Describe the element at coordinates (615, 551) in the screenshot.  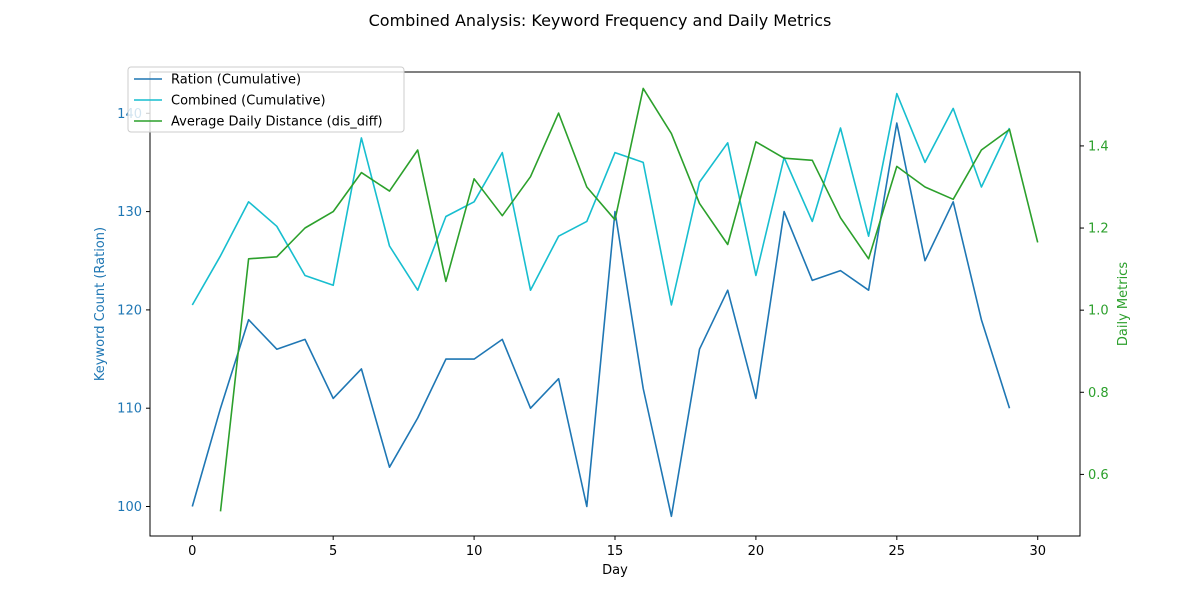
I see `x-tick-label: 15` at that location.